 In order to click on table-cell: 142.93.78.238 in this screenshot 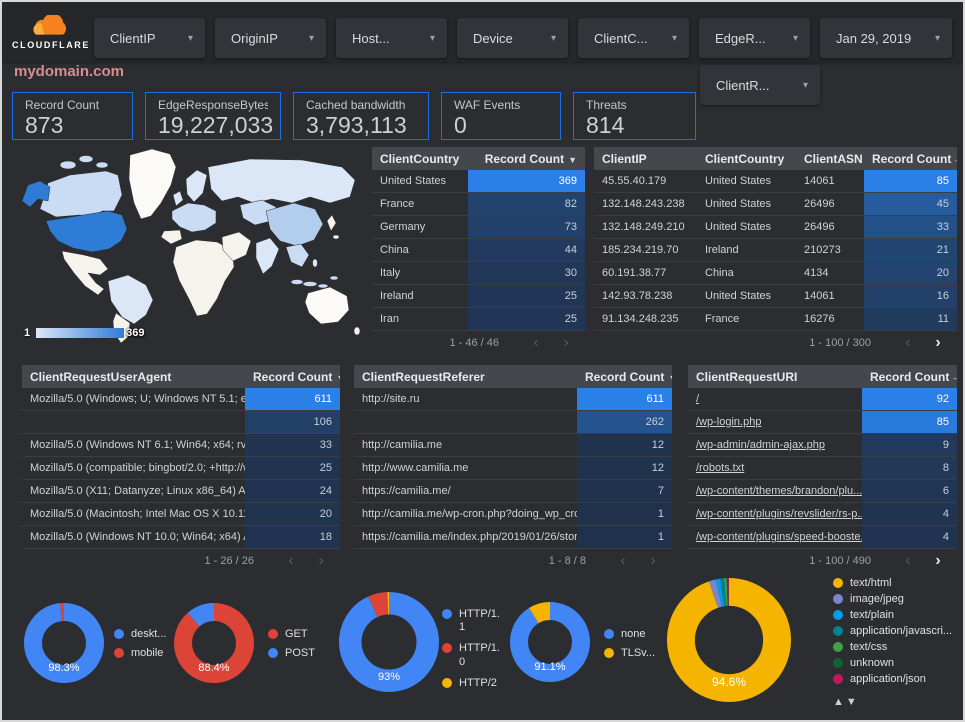, I will do `click(637, 296)`.